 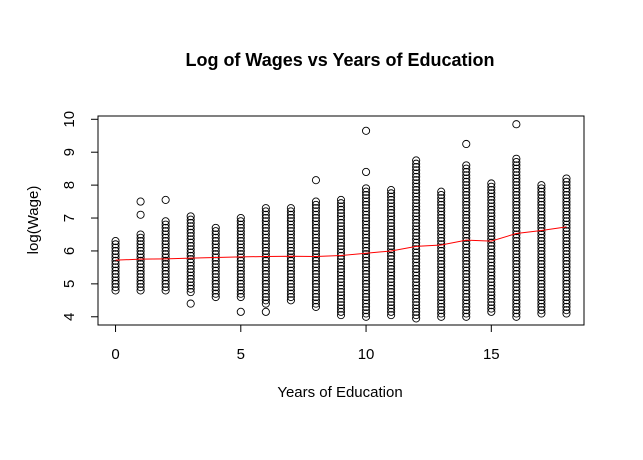 What do you see at coordinates (69, 185) in the screenshot?
I see `y-tick-label: 8` at bounding box center [69, 185].